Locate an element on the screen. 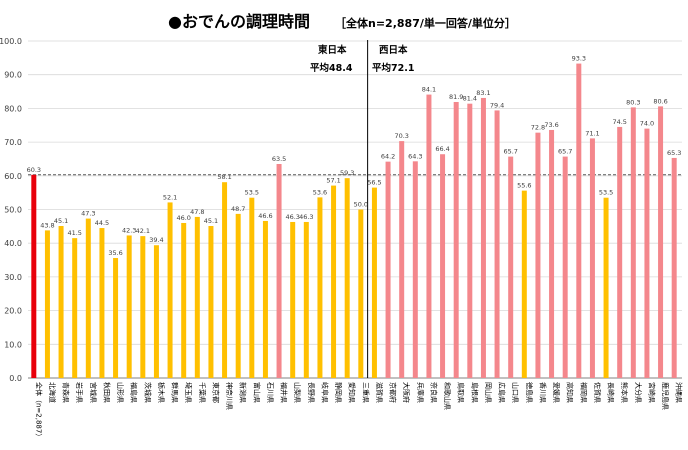  category-label: 千葉県 is located at coordinates (202, 392).